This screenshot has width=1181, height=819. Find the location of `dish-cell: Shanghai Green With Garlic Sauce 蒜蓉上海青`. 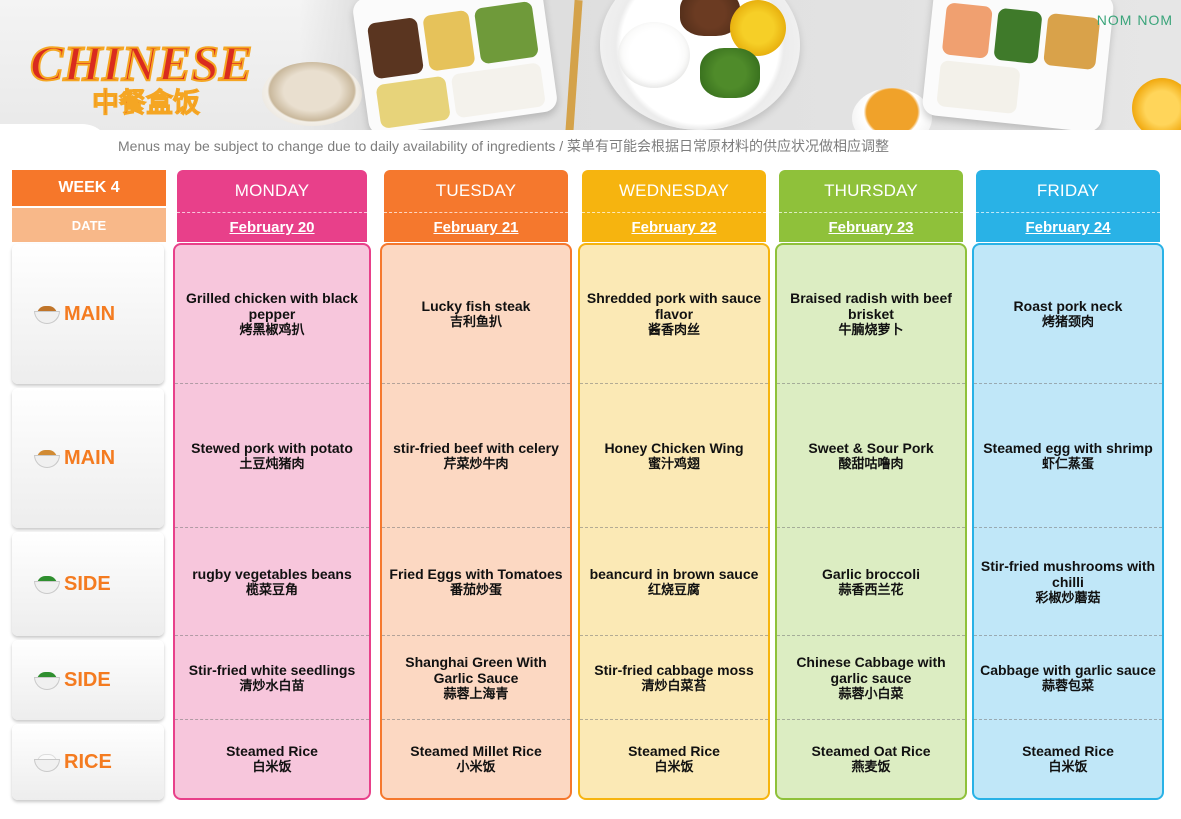

dish-cell: Shanghai Green With Garlic Sauce 蒜蓉上海青 is located at coordinates (476, 678).